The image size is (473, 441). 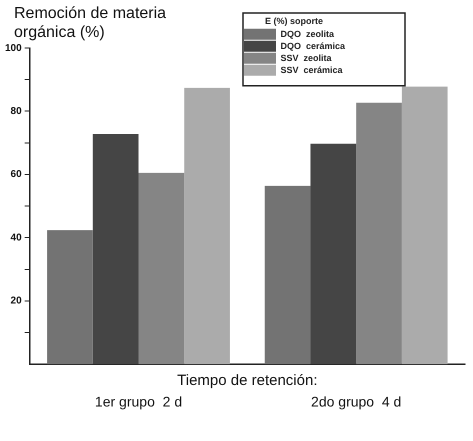 I want to click on legend-label: DQO cerámica, so click(x=313, y=45).